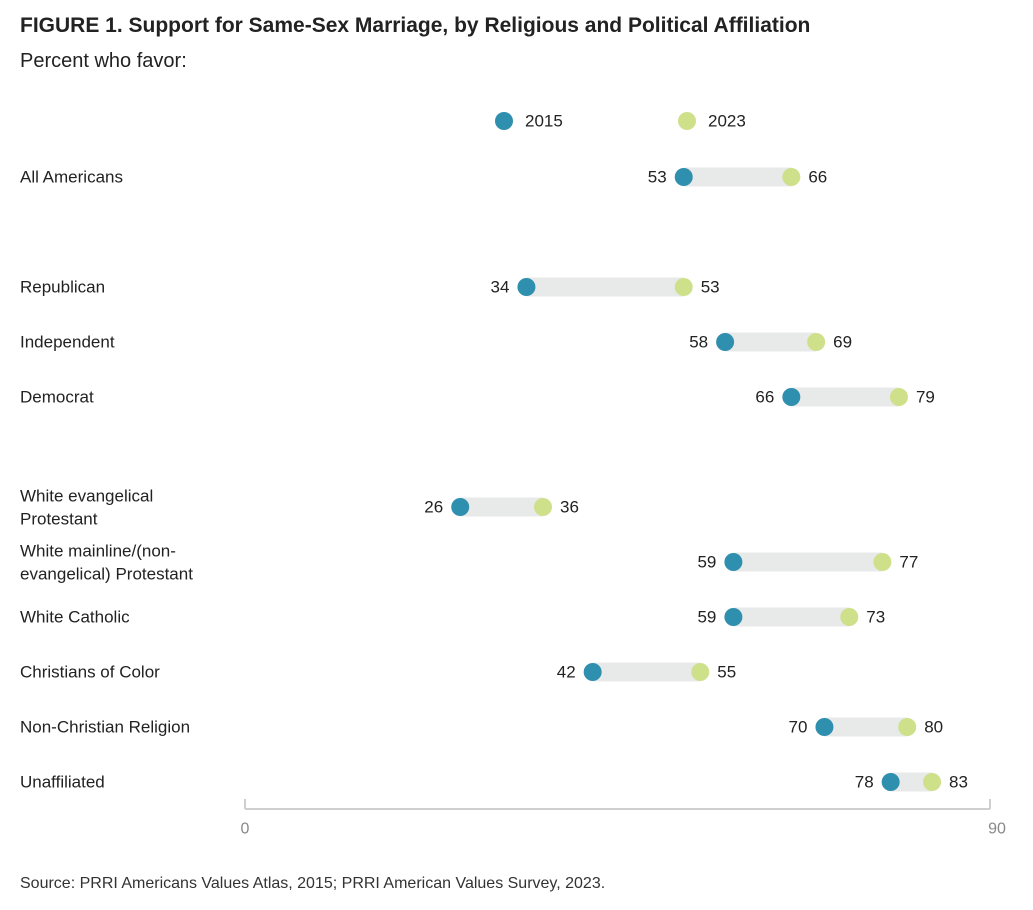  I want to click on value-label-2023: 69, so click(842, 342).